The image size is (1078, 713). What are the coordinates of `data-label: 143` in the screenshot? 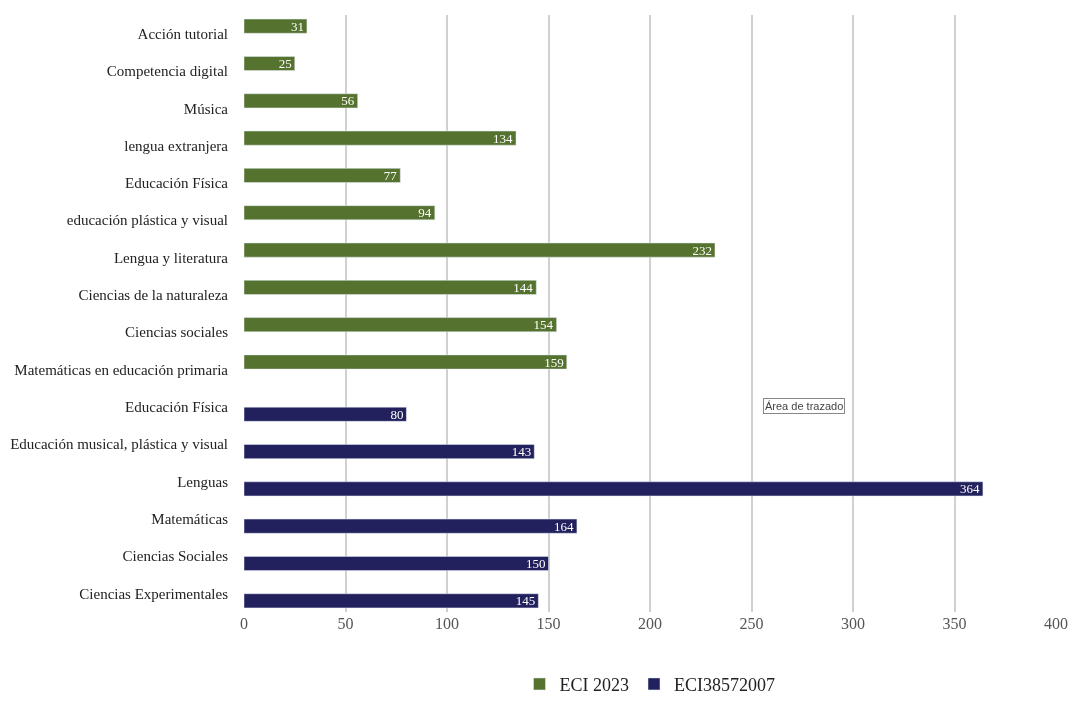 It's located at (521, 452).